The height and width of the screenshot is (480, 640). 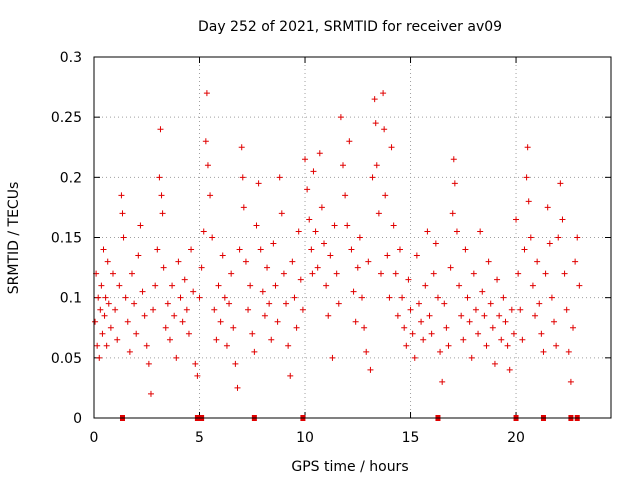 I want to click on y-tick-label: 0.1, so click(x=71, y=299).